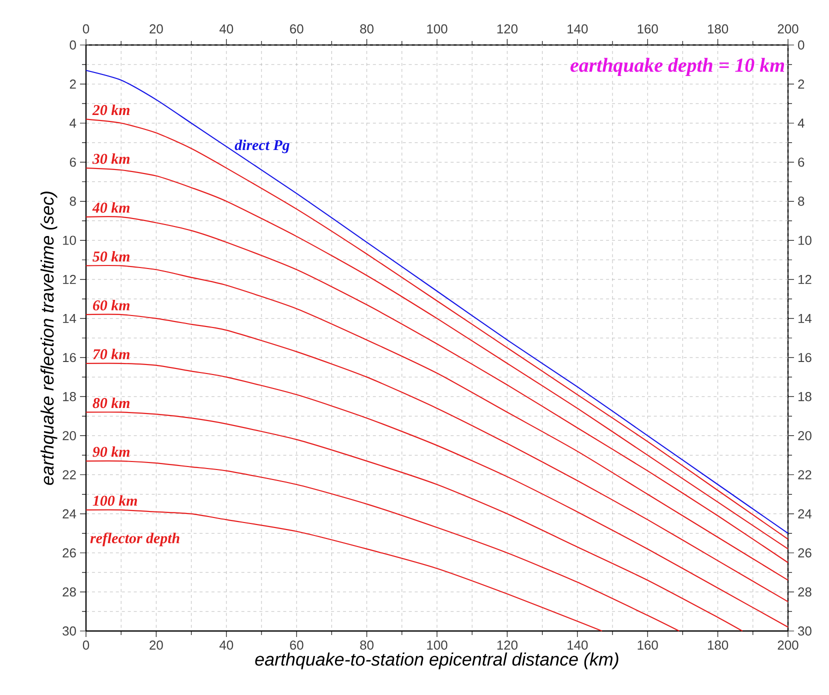  Describe the element at coordinates (86, 29) in the screenshot. I see `x2-tick-label: 0` at that location.